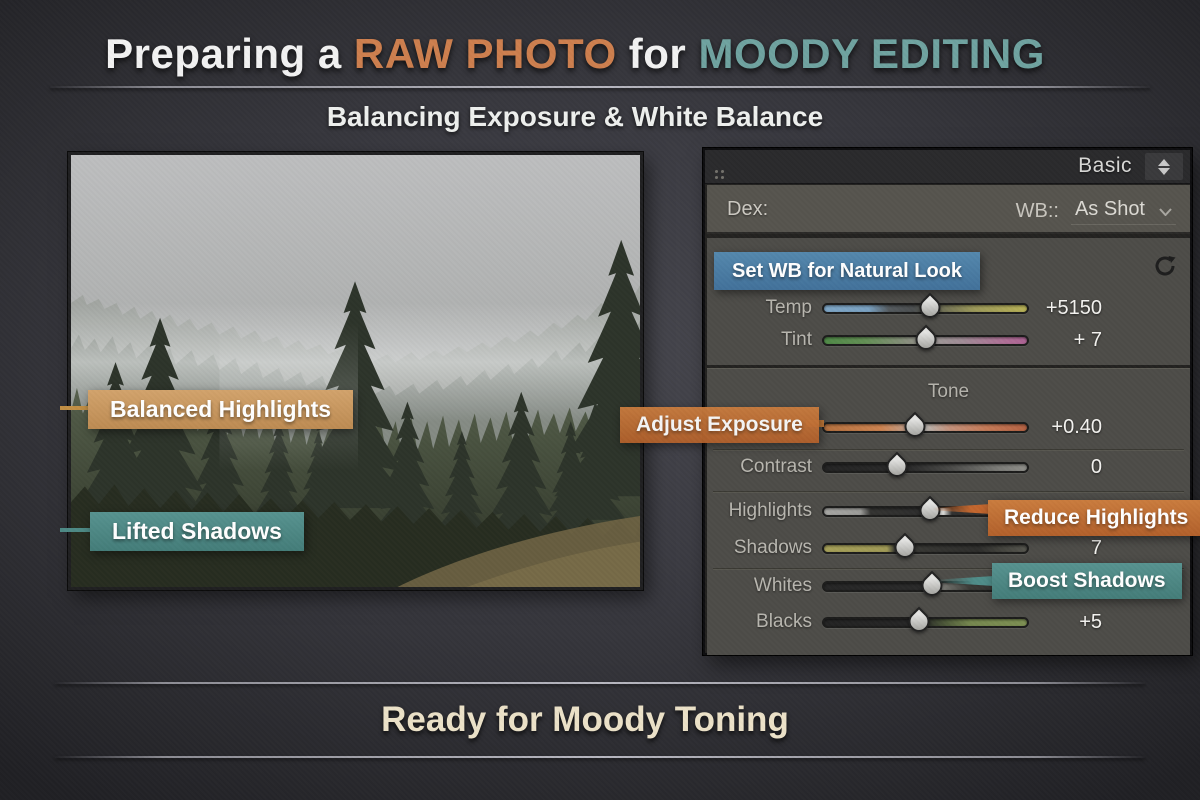 The image size is (1200, 800). What do you see at coordinates (782, 585) in the screenshot?
I see `whites-label: Whites` at bounding box center [782, 585].